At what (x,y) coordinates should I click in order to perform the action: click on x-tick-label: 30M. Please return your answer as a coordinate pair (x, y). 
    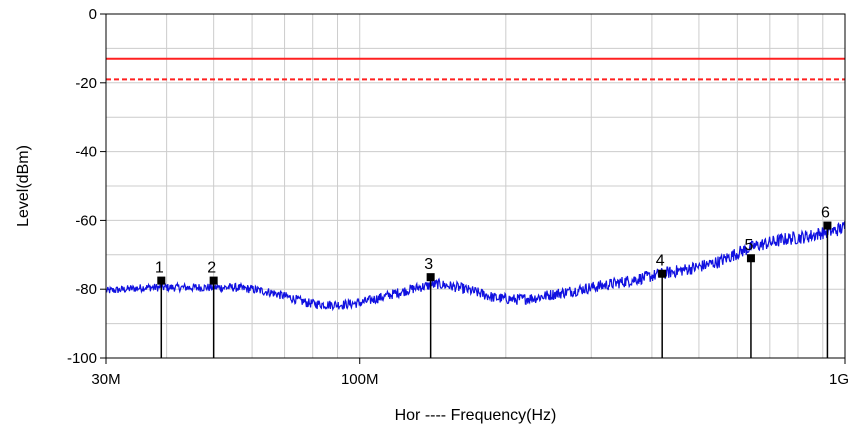
    Looking at the image, I should click on (105, 379).